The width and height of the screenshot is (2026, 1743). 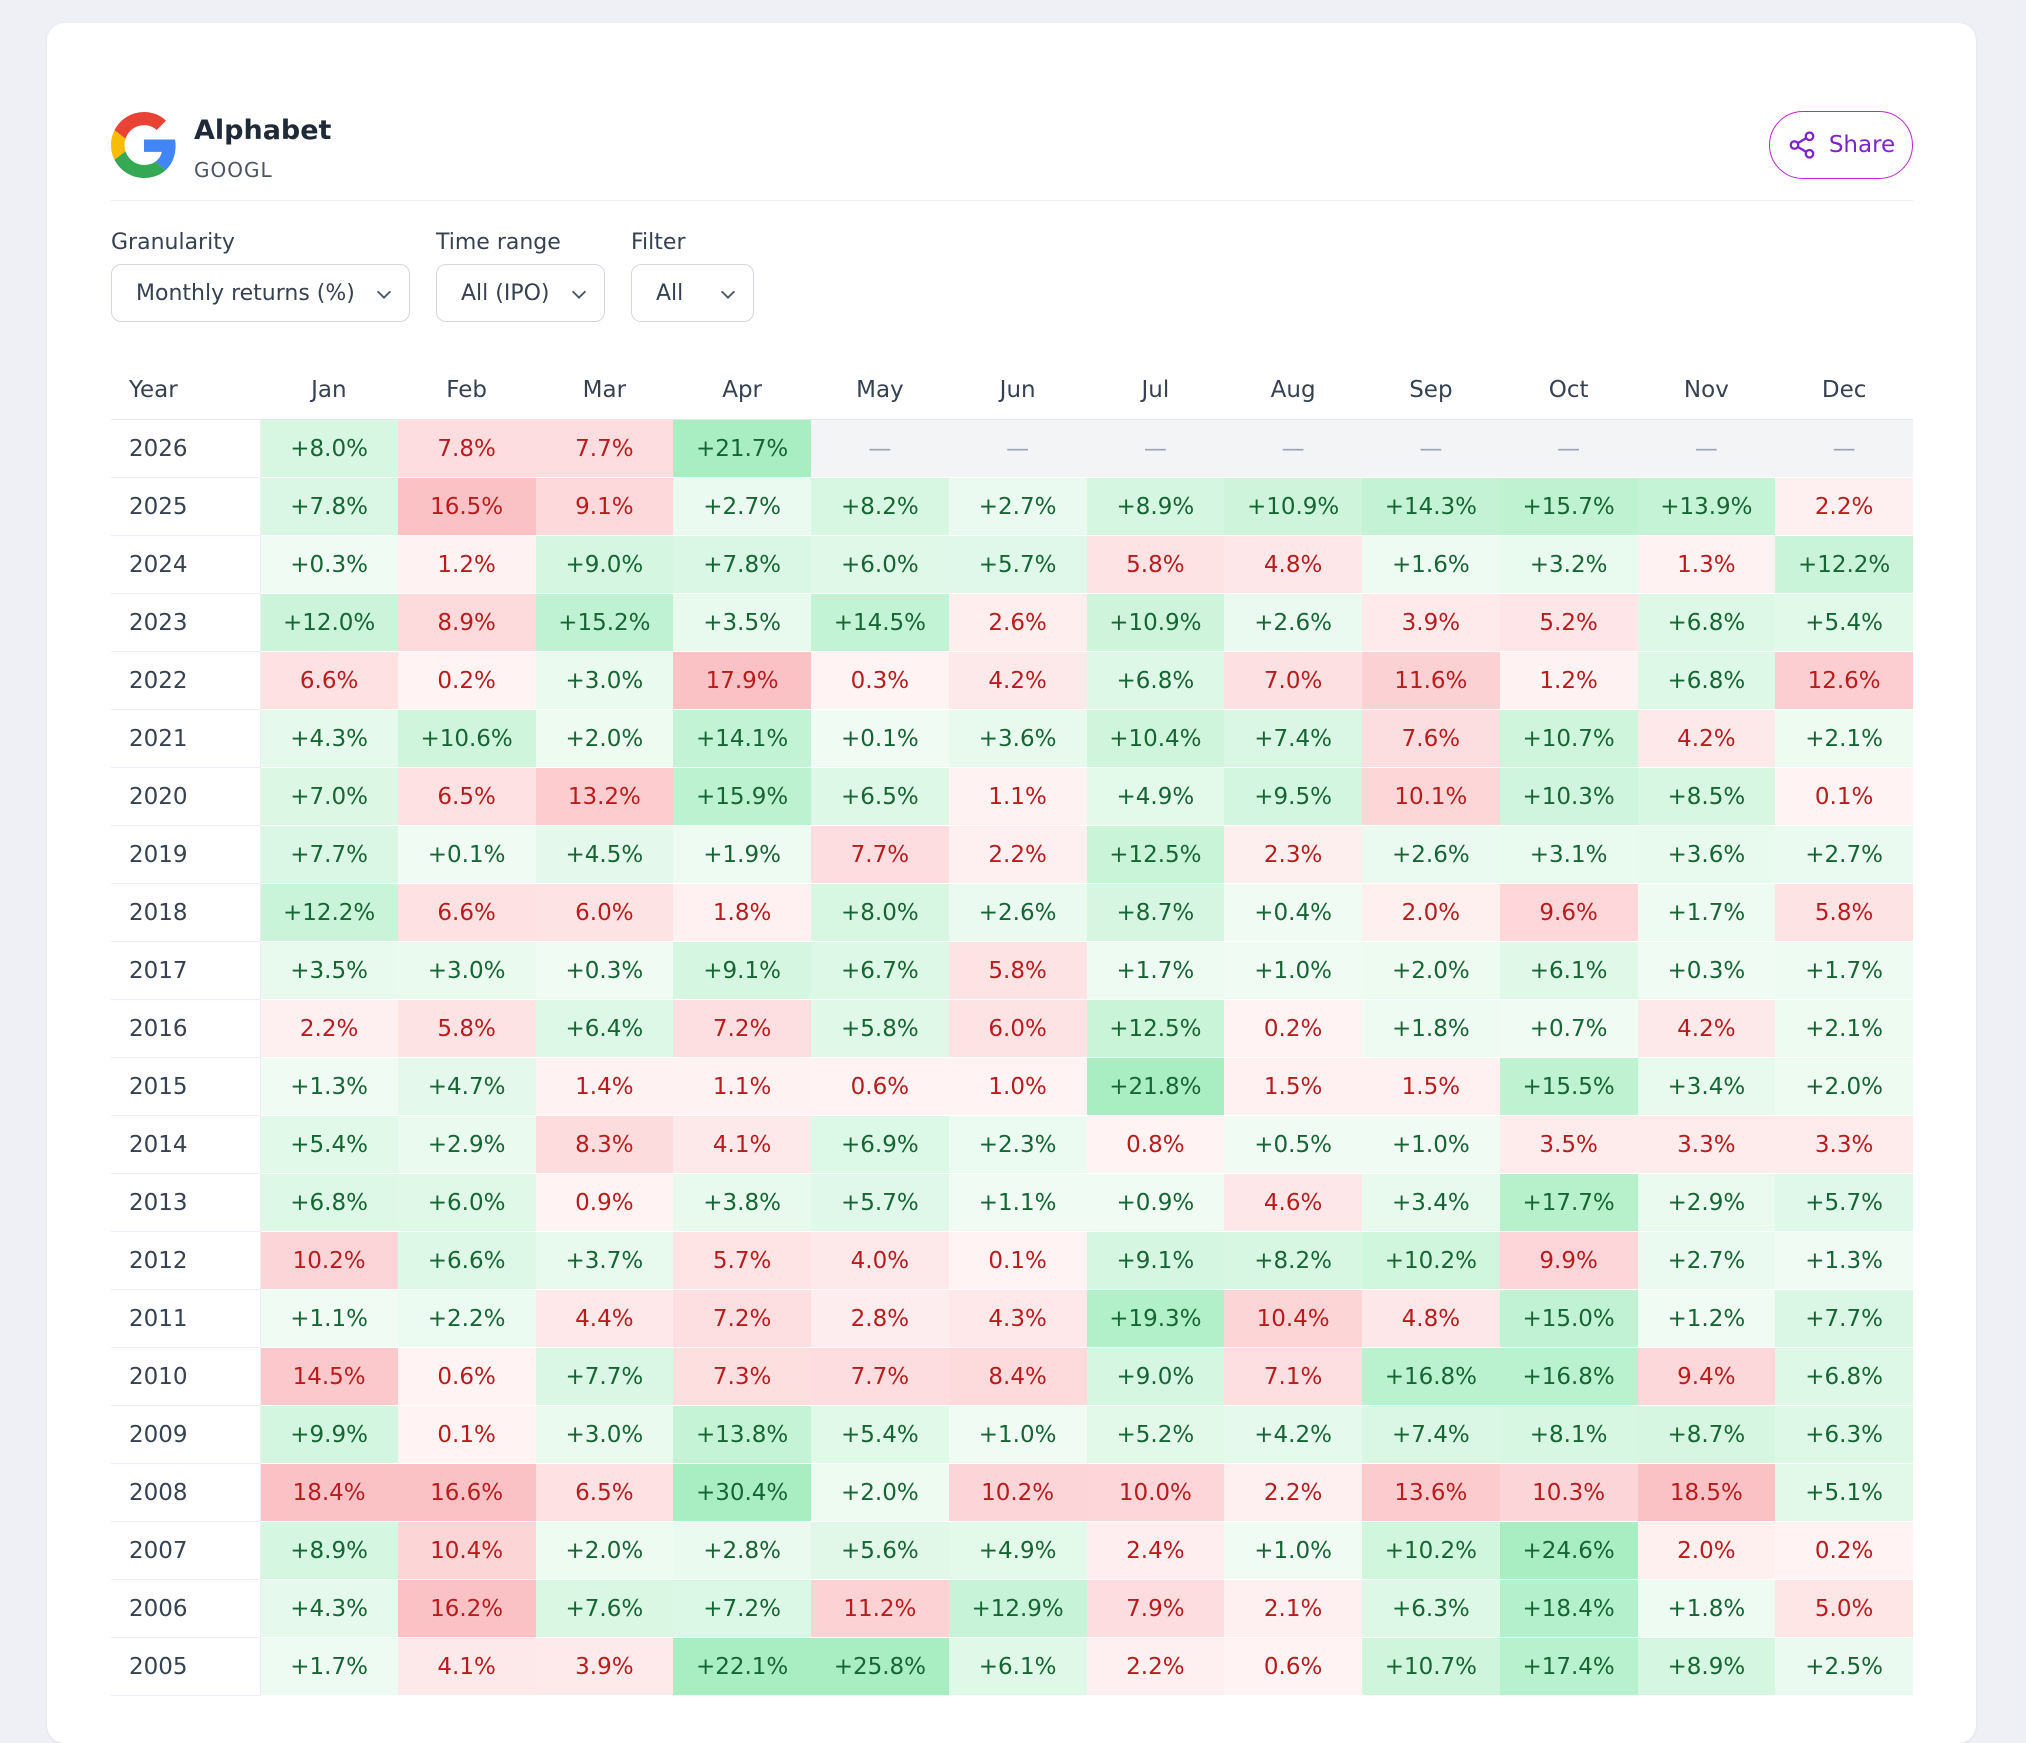 I want to click on return-cell: 0.1%, so click(x=1844, y=796).